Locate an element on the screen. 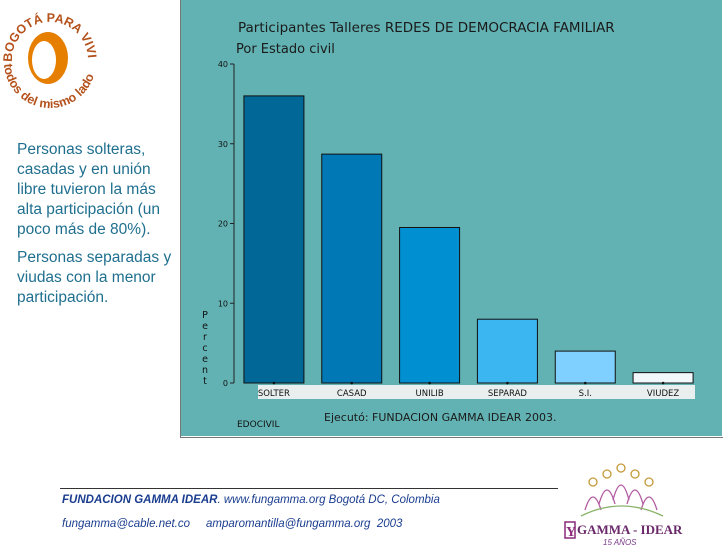 The height and width of the screenshot is (551, 728). y-tick-label: 0 is located at coordinates (225, 383).